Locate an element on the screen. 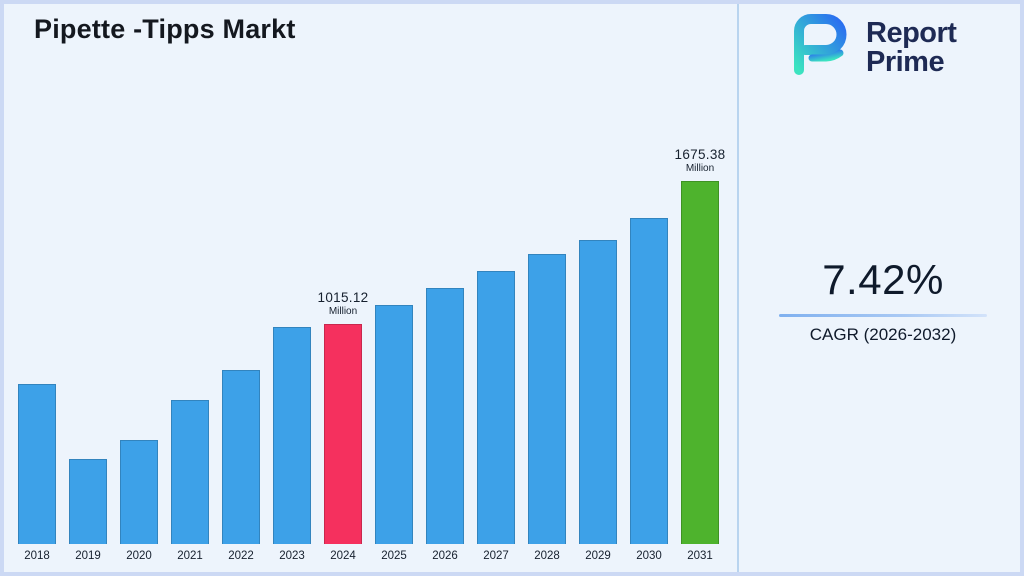 The image size is (1024, 576). bar-value-label-2024: 1015.12 Million is located at coordinates (343, 303).